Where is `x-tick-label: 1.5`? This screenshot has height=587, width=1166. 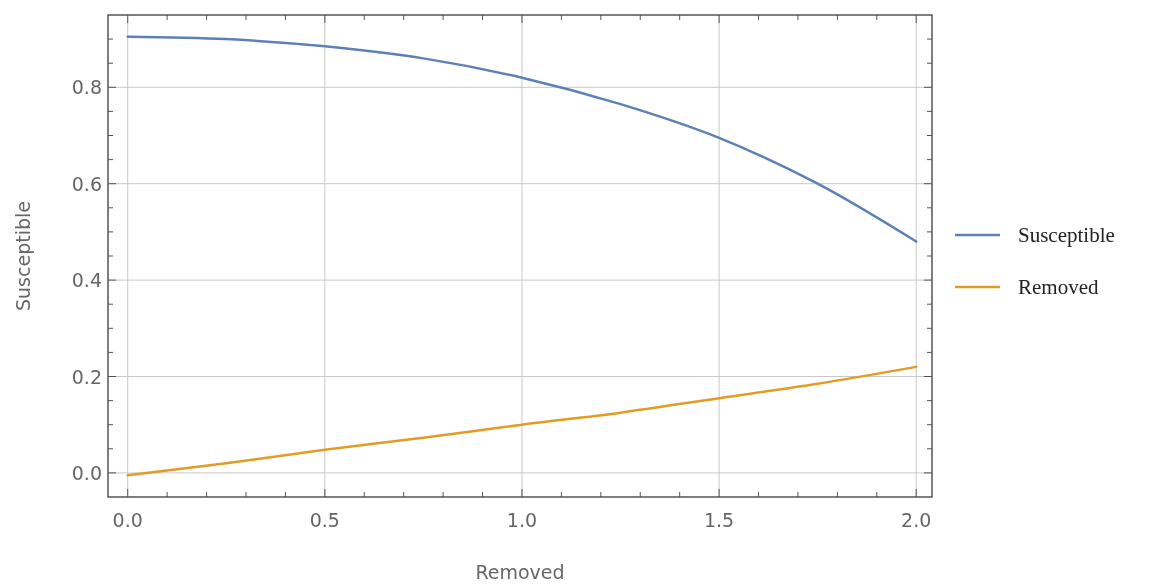 x-tick-label: 1.5 is located at coordinates (719, 520).